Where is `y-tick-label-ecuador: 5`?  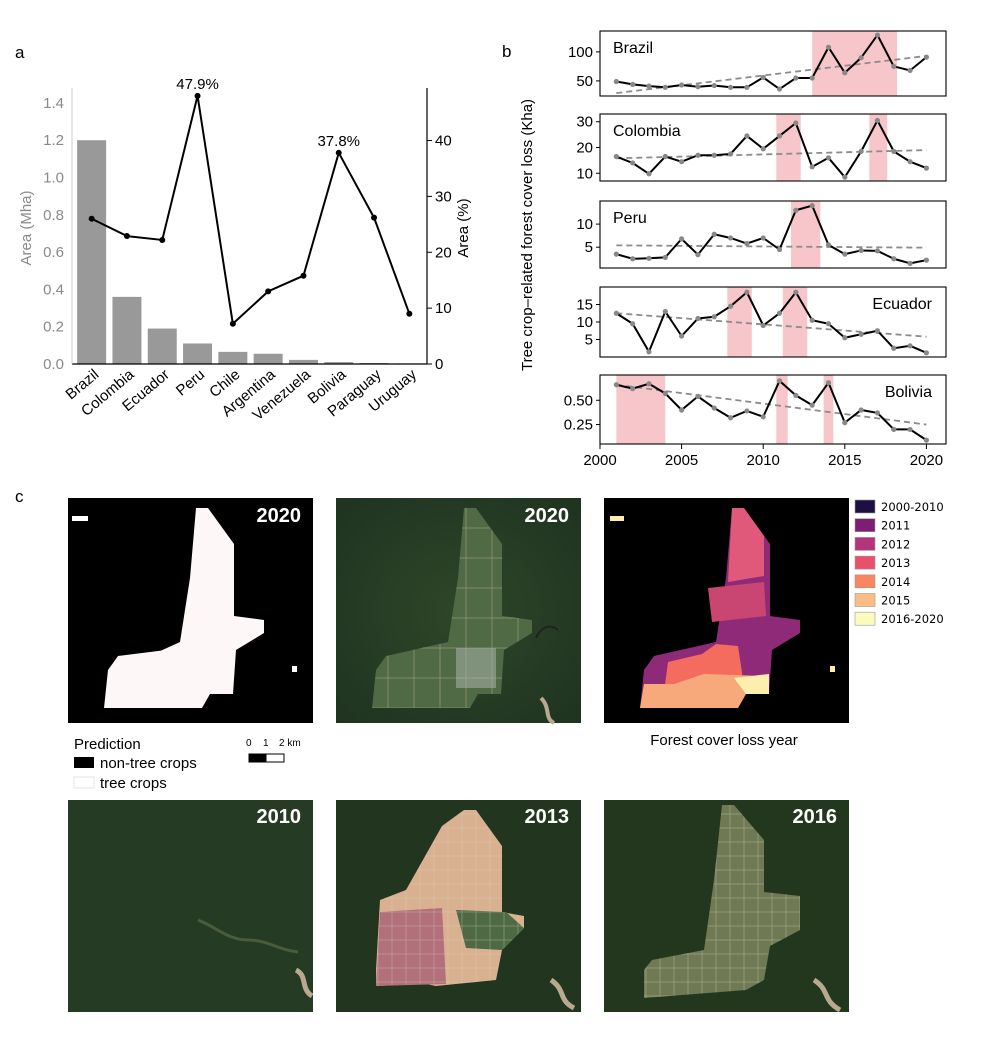
y-tick-label-ecuador: 5 is located at coordinates (589, 340).